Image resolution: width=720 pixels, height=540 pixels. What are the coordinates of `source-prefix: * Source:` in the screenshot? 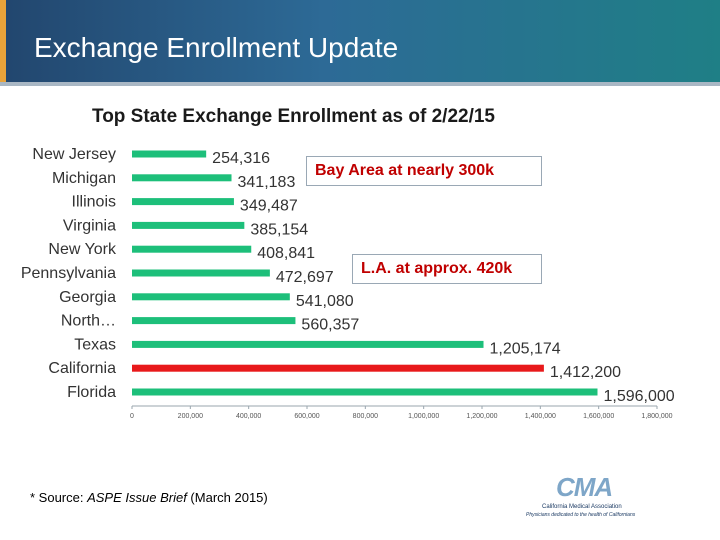 It's located at (59, 497).